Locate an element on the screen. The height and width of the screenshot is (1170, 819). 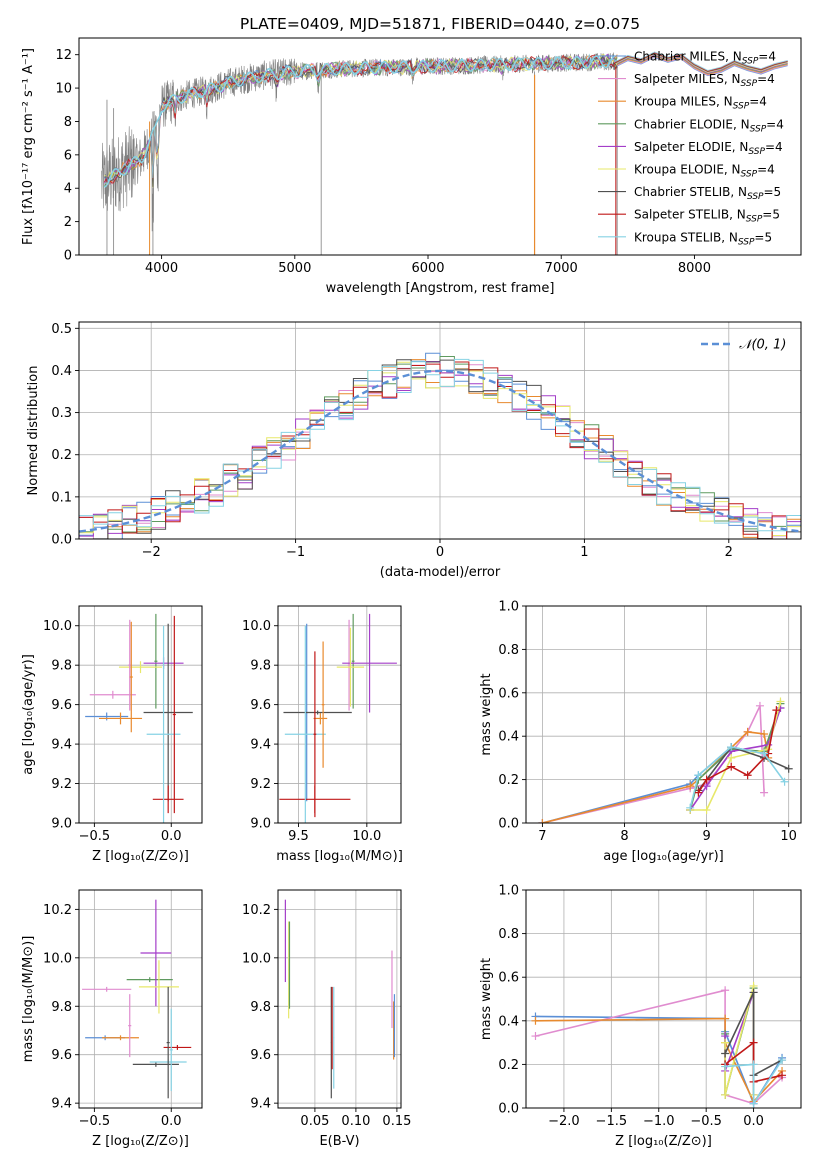
mass_weight_vs_age-axes-frame is located at coordinates (663, 714).